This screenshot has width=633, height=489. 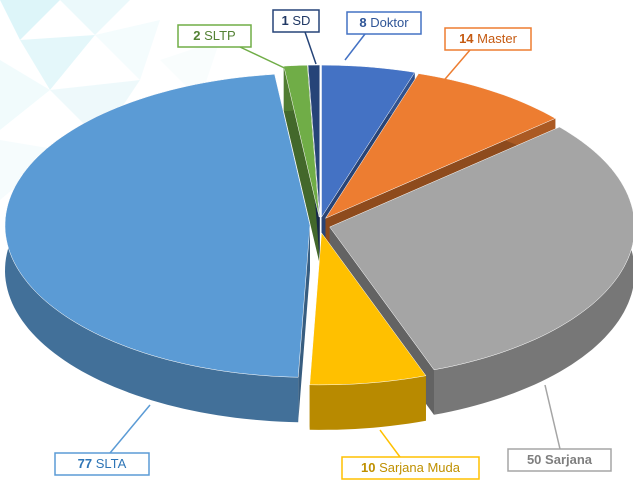 What do you see at coordinates (534, 459) in the screenshot?
I see `label-value: 50` at bounding box center [534, 459].